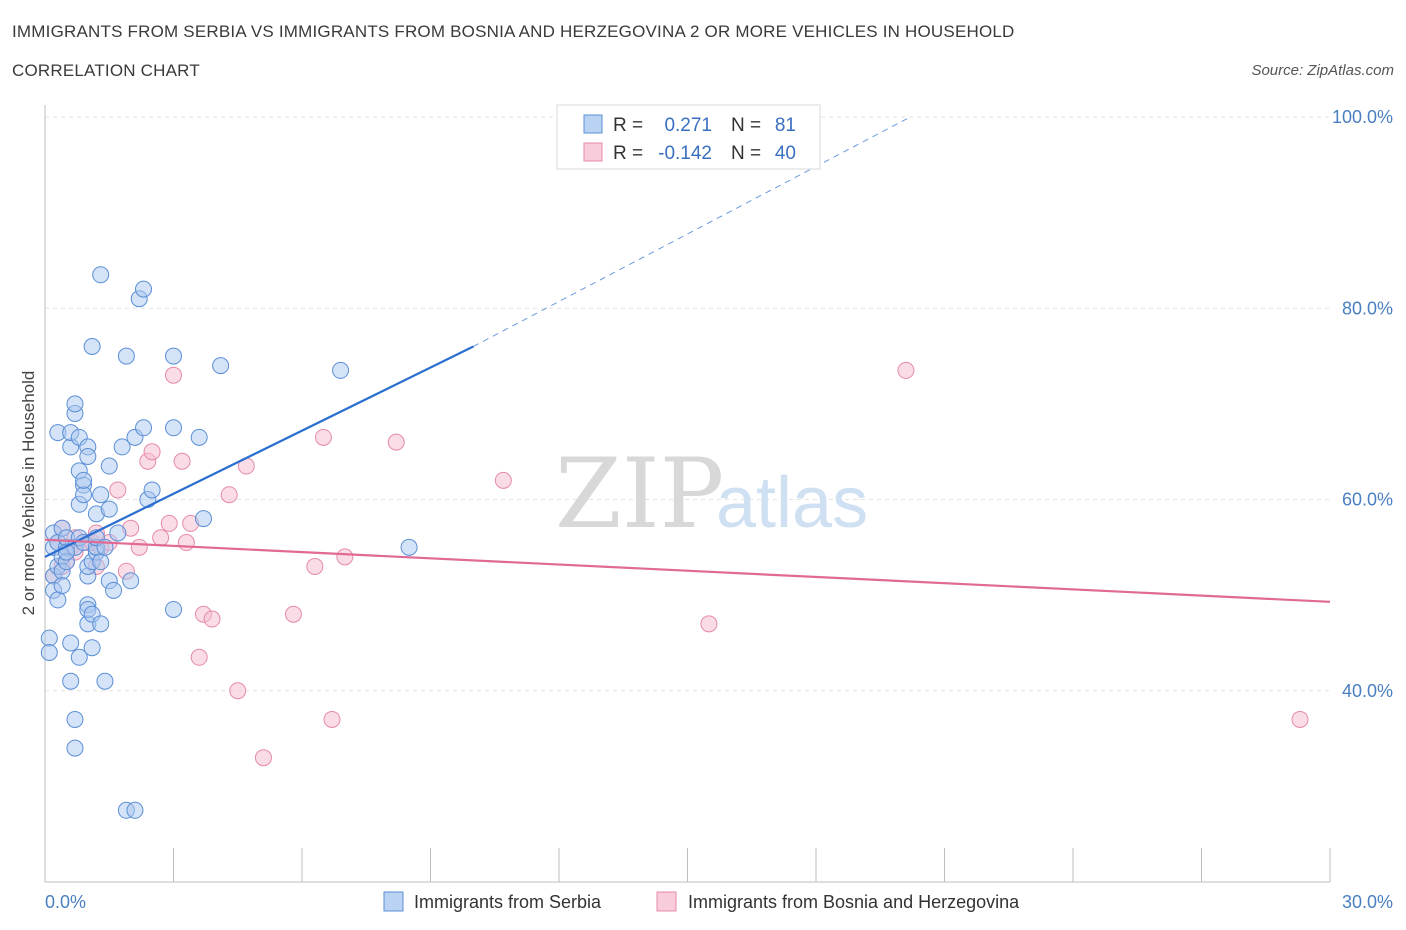 The image size is (1406, 930). Describe the element at coordinates (65, 902) in the screenshot. I see `x-tick-label-0: 0.0%` at that location.